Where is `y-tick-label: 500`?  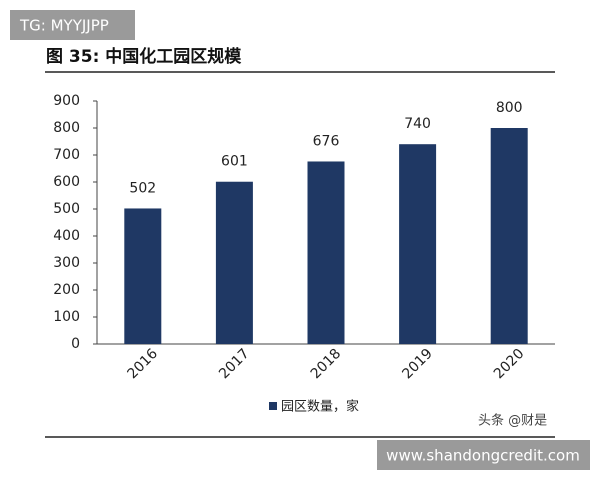
y-tick-label: 500 is located at coordinates (66, 209).